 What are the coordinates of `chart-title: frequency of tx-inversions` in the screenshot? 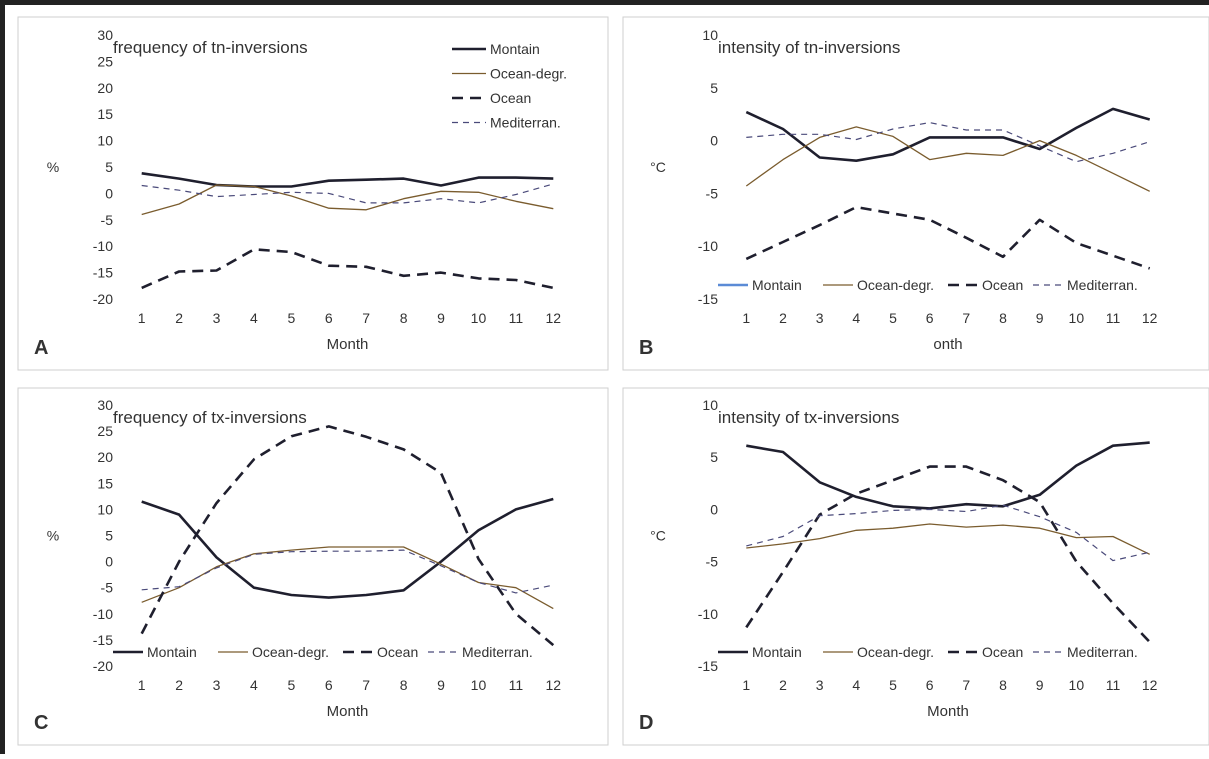 It's located at (210, 417).